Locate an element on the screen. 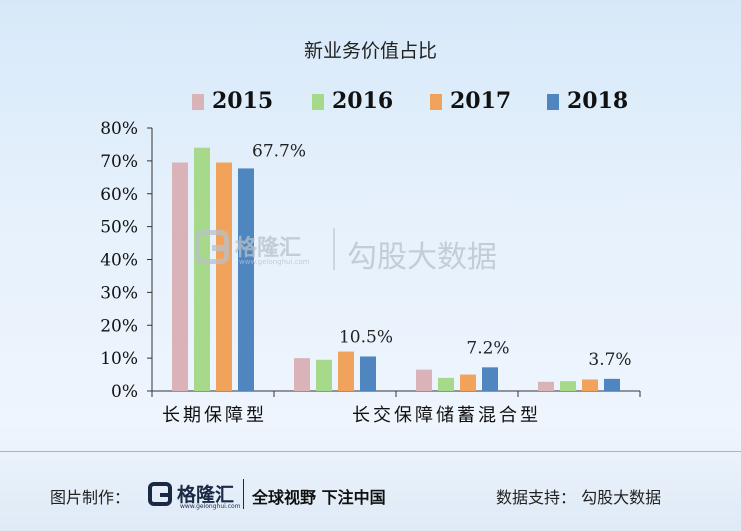 This screenshot has height=531, width=741. footer-separator is located at coordinates (243, 494).